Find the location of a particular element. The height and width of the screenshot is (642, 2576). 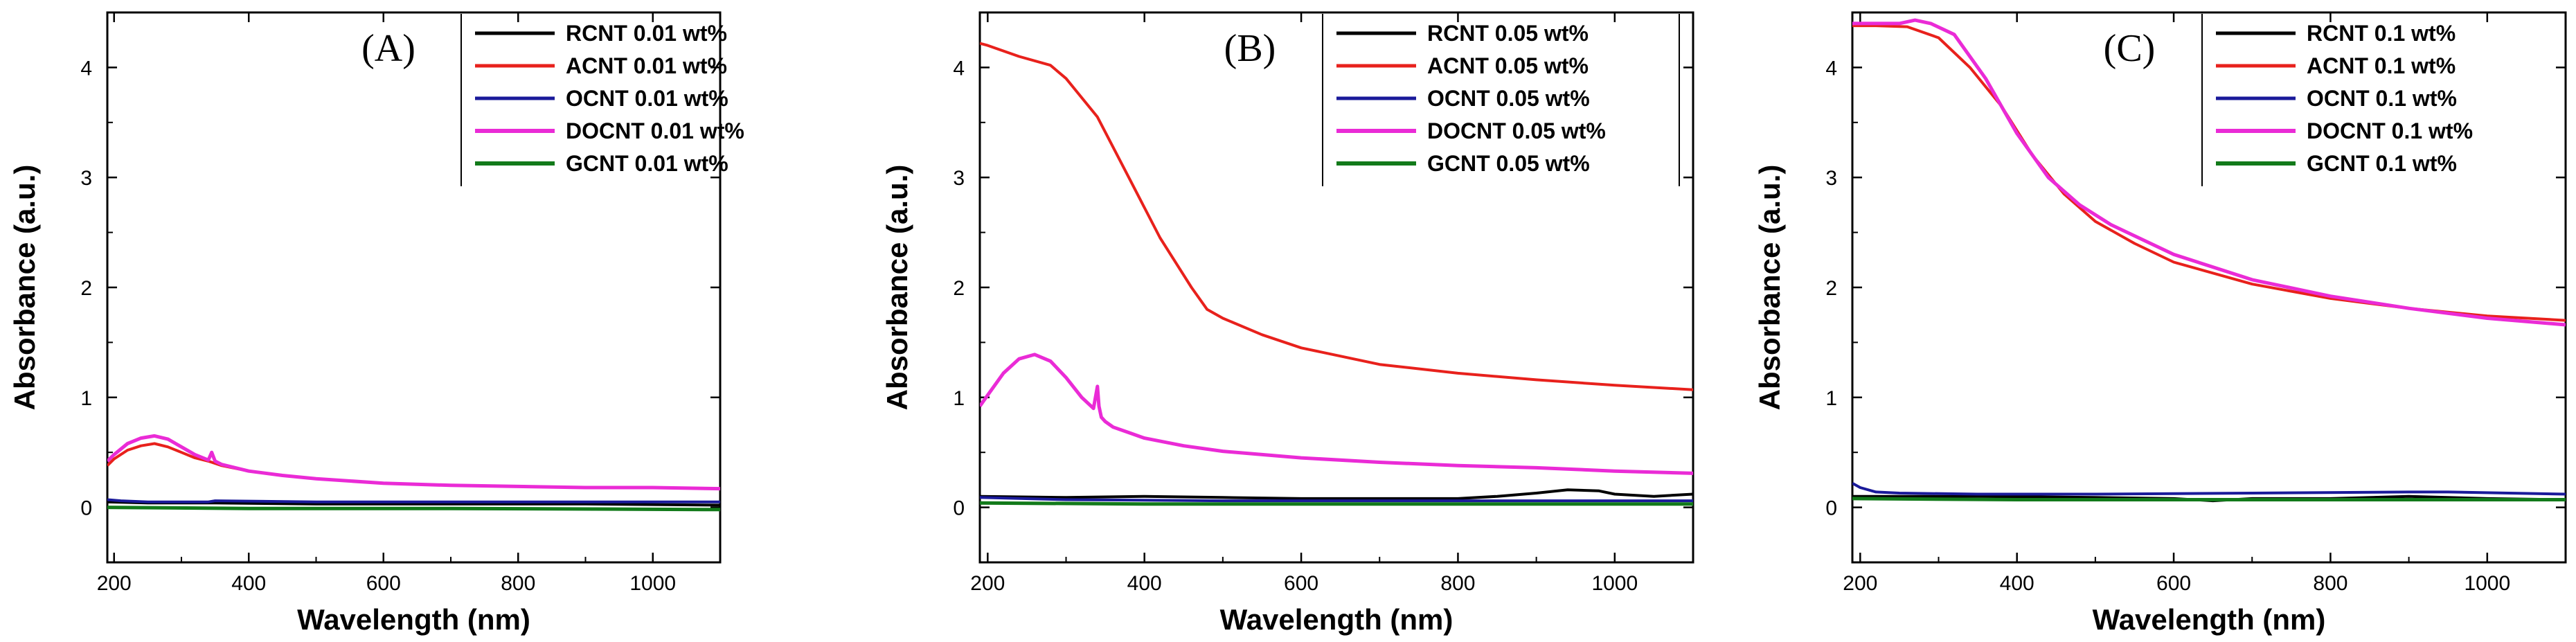

legend-label: RCNT 0.1 wt% is located at coordinates (2381, 33).